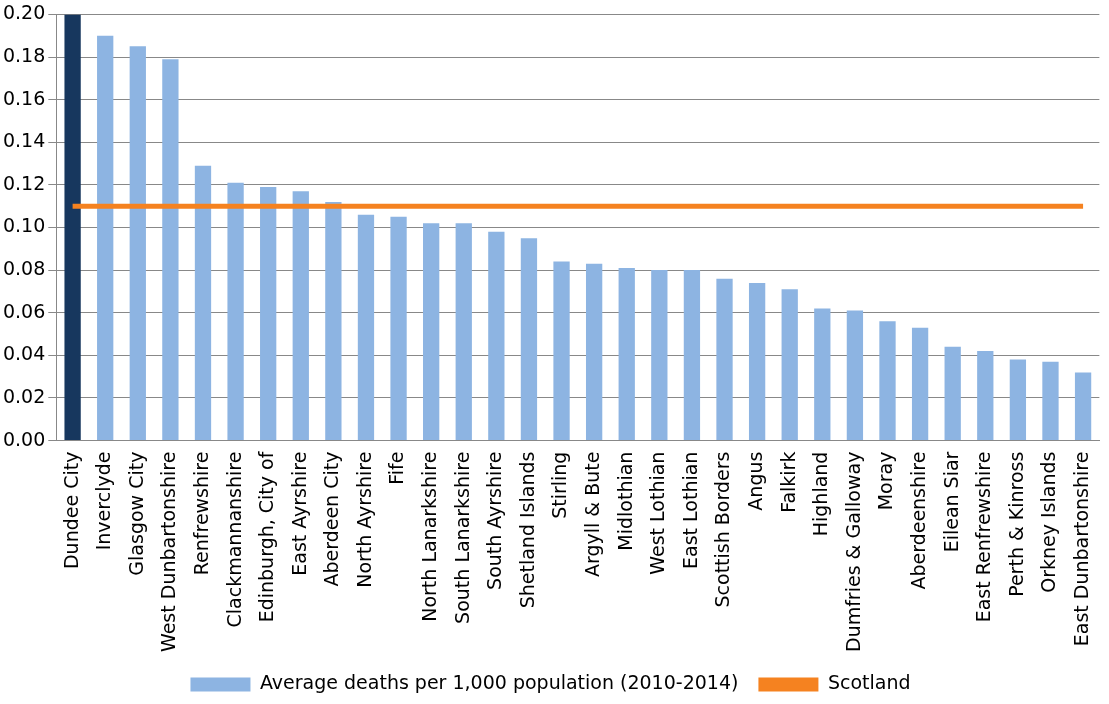 This screenshot has width=1109, height=704. I want to click on y-tick-label: 0.18, so click(24, 54).